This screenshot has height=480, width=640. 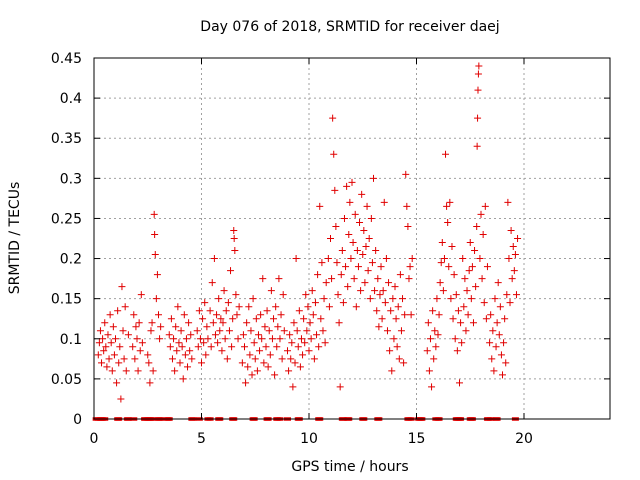 What do you see at coordinates (66, 139) in the screenshot?
I see `y-tick-label: 0.35` at bounding box center [66, 139].